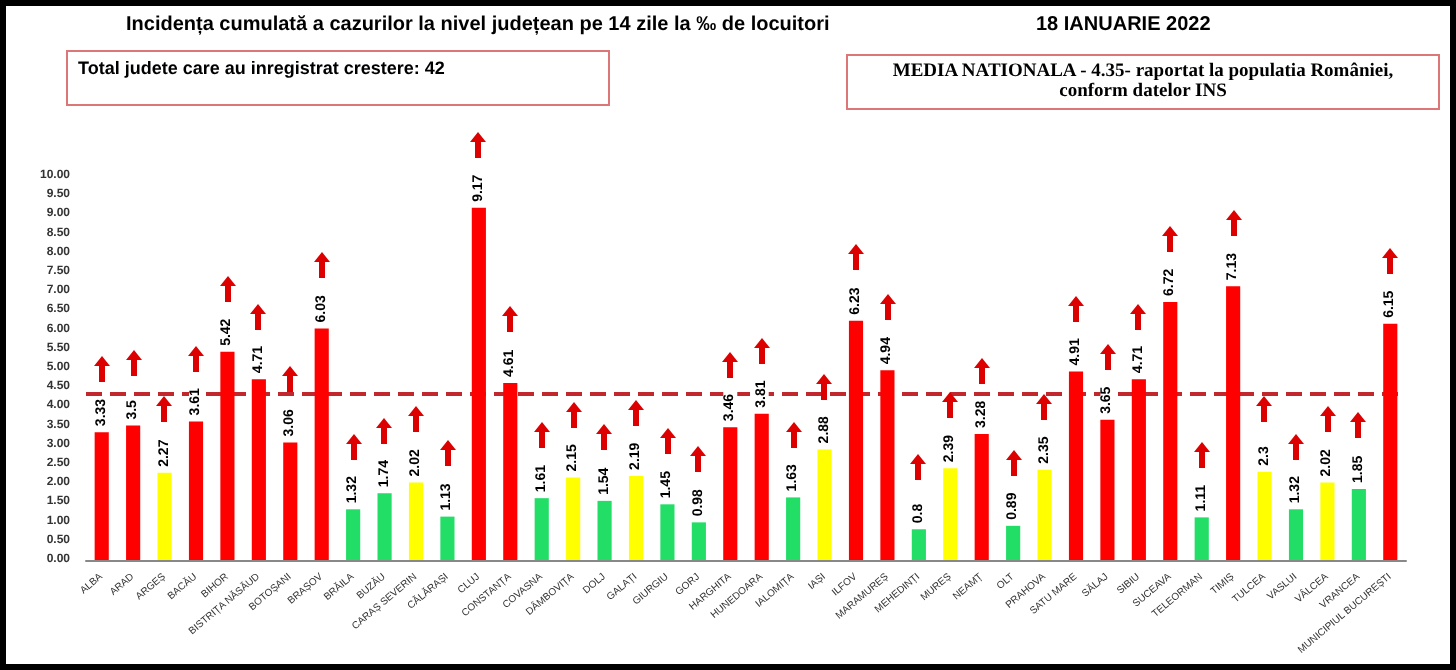  What do you see at coordinates (1123, 25) in the screenshot?
I see `chart-subtitle: 18 IANUARIE 2022` at bounding box center [1123, 25].